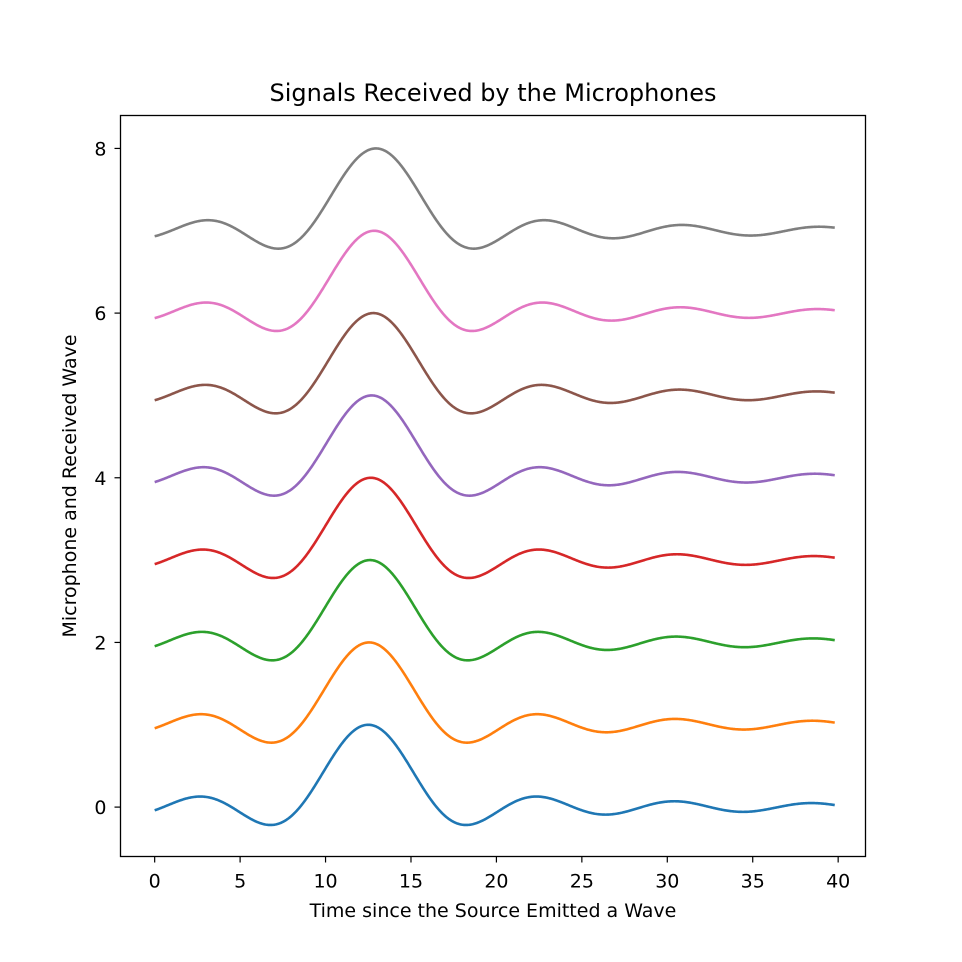  I want to click on y-tick-label: 4, so click(100, 479).